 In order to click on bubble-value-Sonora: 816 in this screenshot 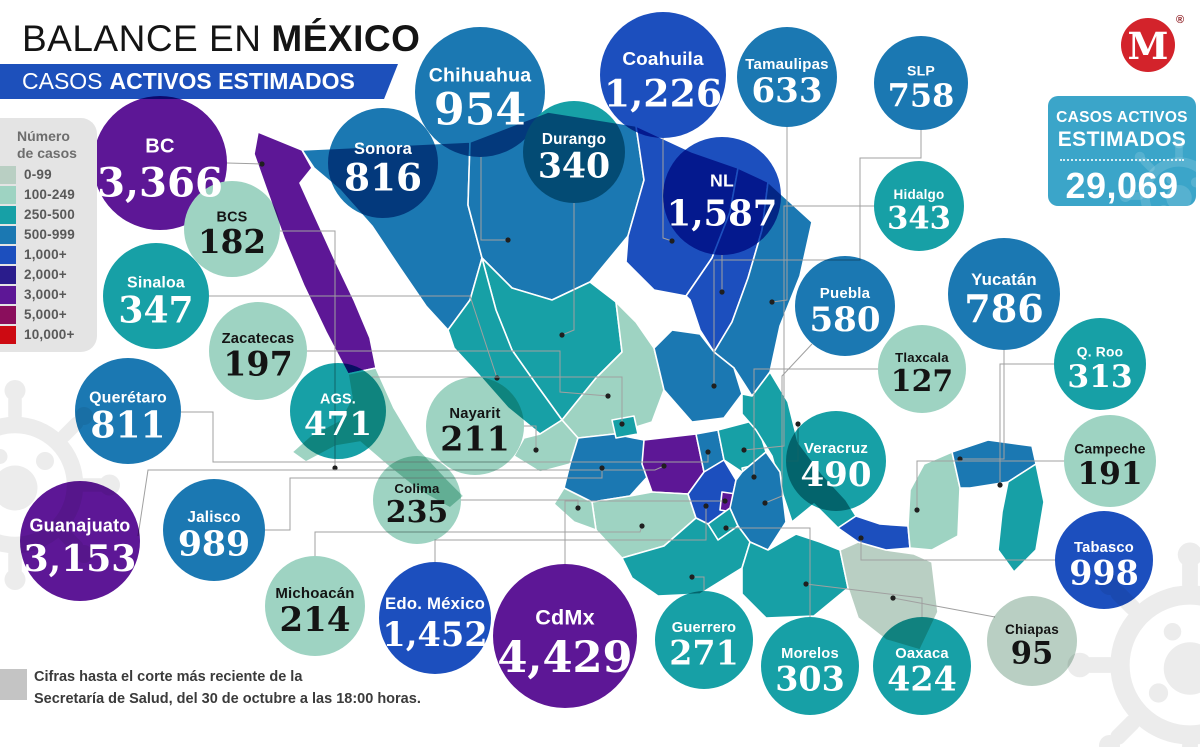, I will do `click(383, 178)`.